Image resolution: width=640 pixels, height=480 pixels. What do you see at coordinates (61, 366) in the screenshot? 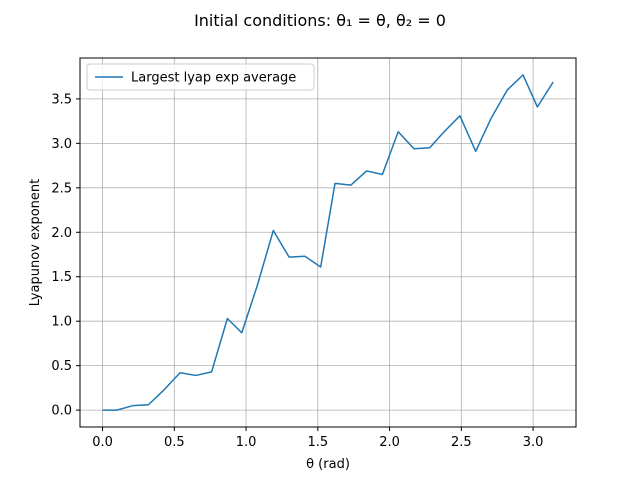
I see `y-tick-label: 0.5` at bounding box center [61, 366].